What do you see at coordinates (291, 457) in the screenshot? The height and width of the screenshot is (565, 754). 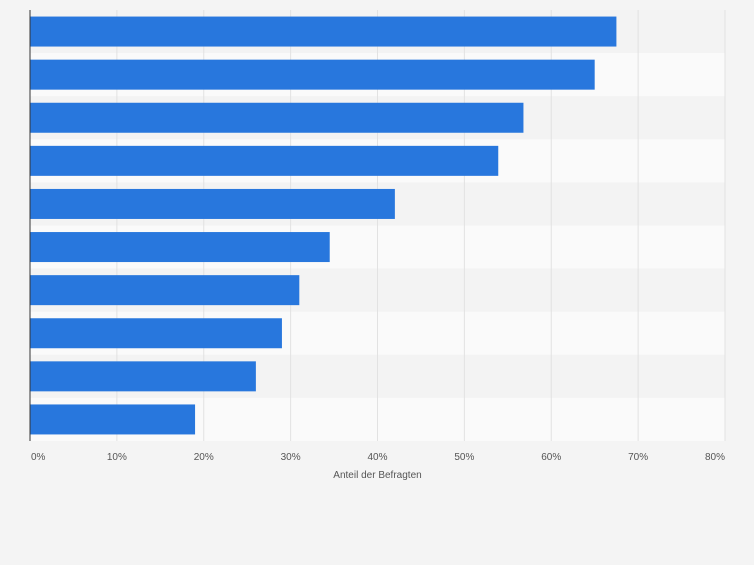 I see `x-tick-label: 30%` at bounding box center [291, 457].